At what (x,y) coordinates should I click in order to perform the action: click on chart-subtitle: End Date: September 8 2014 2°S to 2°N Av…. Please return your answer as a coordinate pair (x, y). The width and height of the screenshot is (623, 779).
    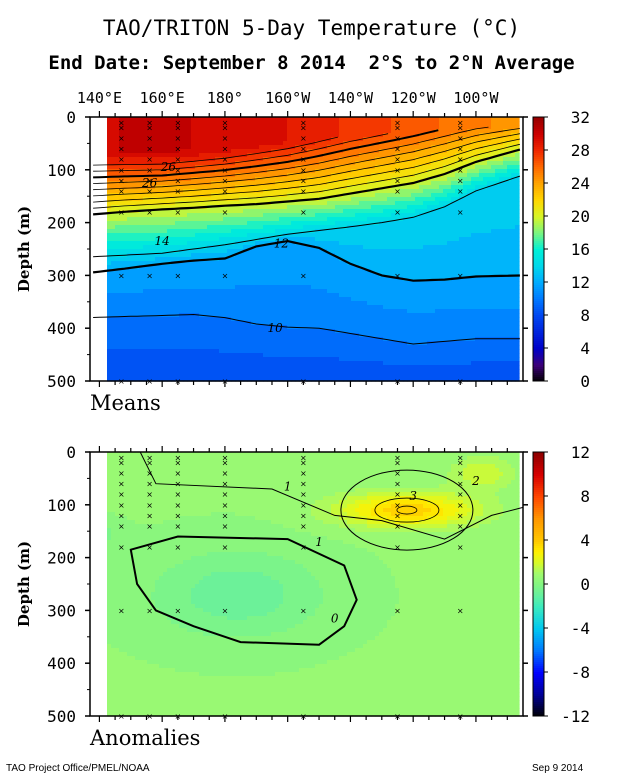
    Looking at the image, I should click on (311, 63).